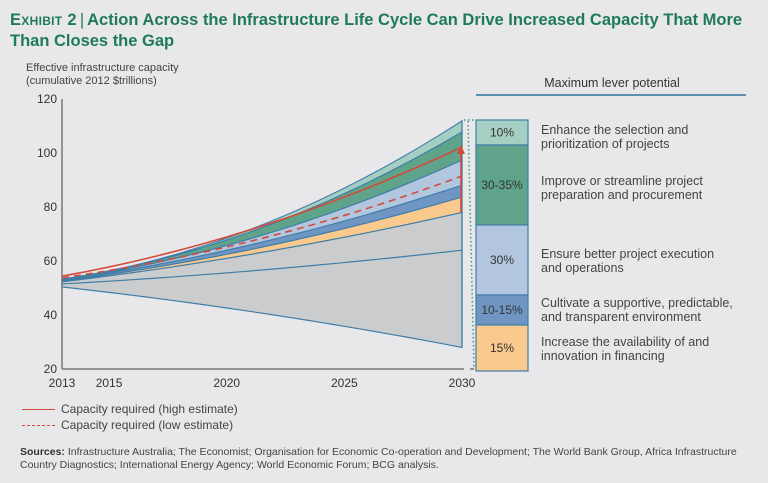 The width and height of the screenshot is (768, 483). What do you see at coordinates (62, 383) in the screenshot?
I see `x-tick-label: 2013` at bounding box center [62, 383].